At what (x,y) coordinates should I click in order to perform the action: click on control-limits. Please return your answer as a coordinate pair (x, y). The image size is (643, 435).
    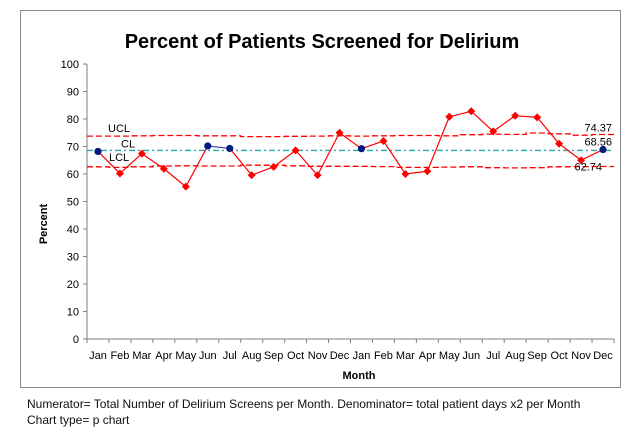
    Looking at the image, I should click on (350, 150).